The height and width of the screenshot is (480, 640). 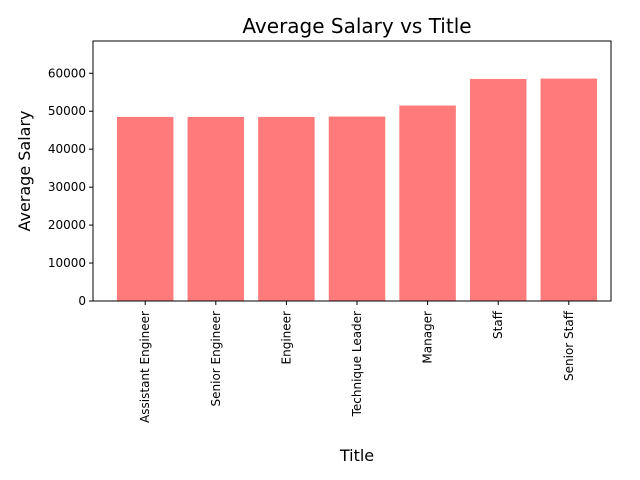 I want to click on y-tick-label-2: 20000, so click(x=67, y=225).